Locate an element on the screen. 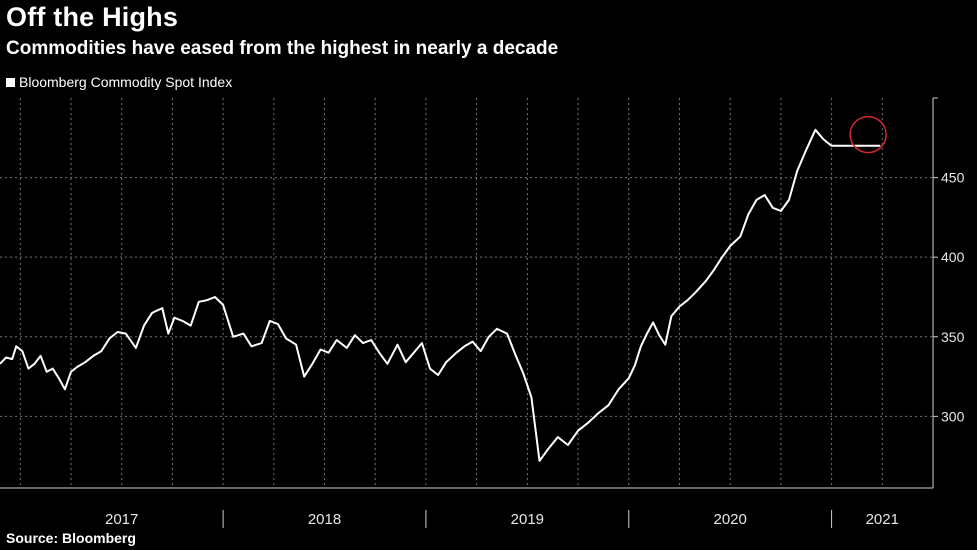 The width and height of the screenshot is (977, 550). legend-swatch is located at coordinates (10, 82).